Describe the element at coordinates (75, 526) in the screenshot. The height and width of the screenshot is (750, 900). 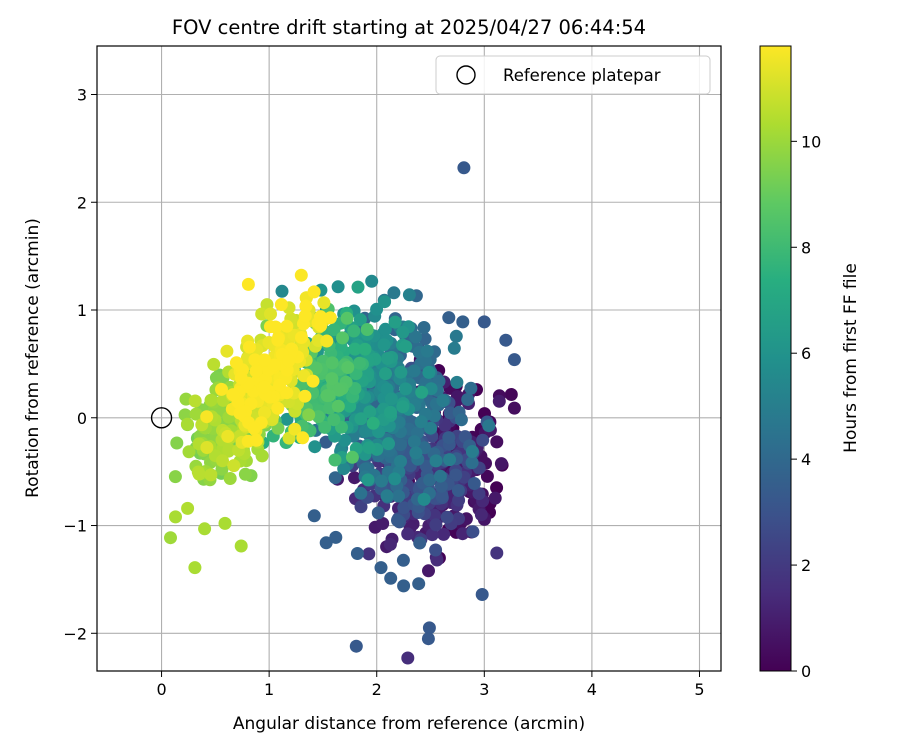
I see `y-tick-label: −1` at that location.